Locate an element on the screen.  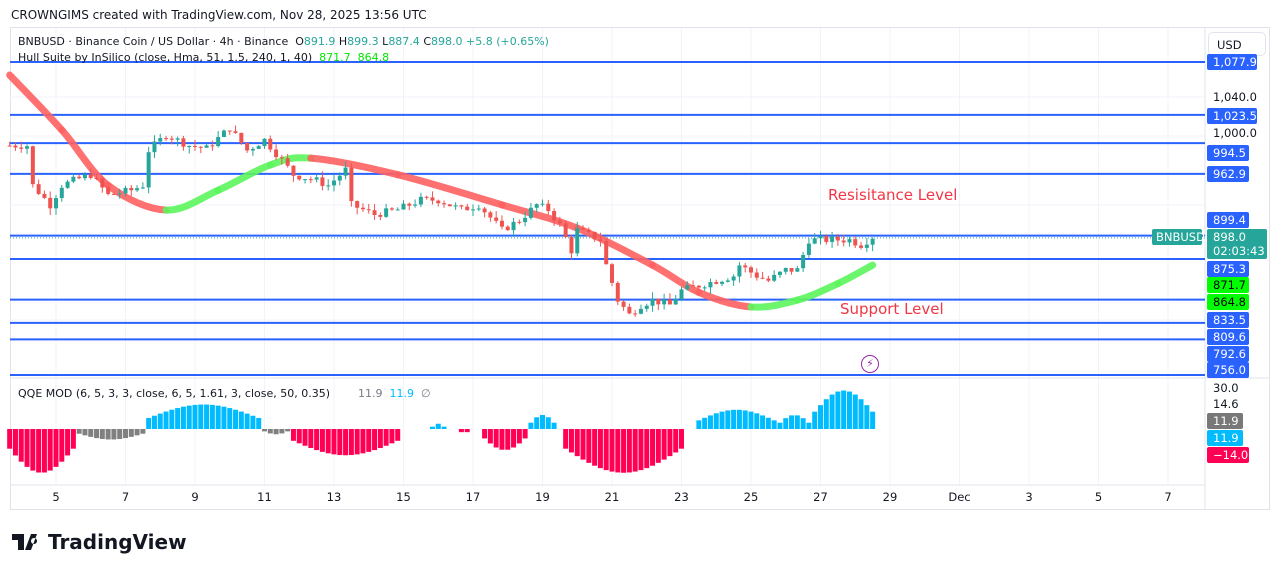
low-label: L is located at coordinates (385, 41).